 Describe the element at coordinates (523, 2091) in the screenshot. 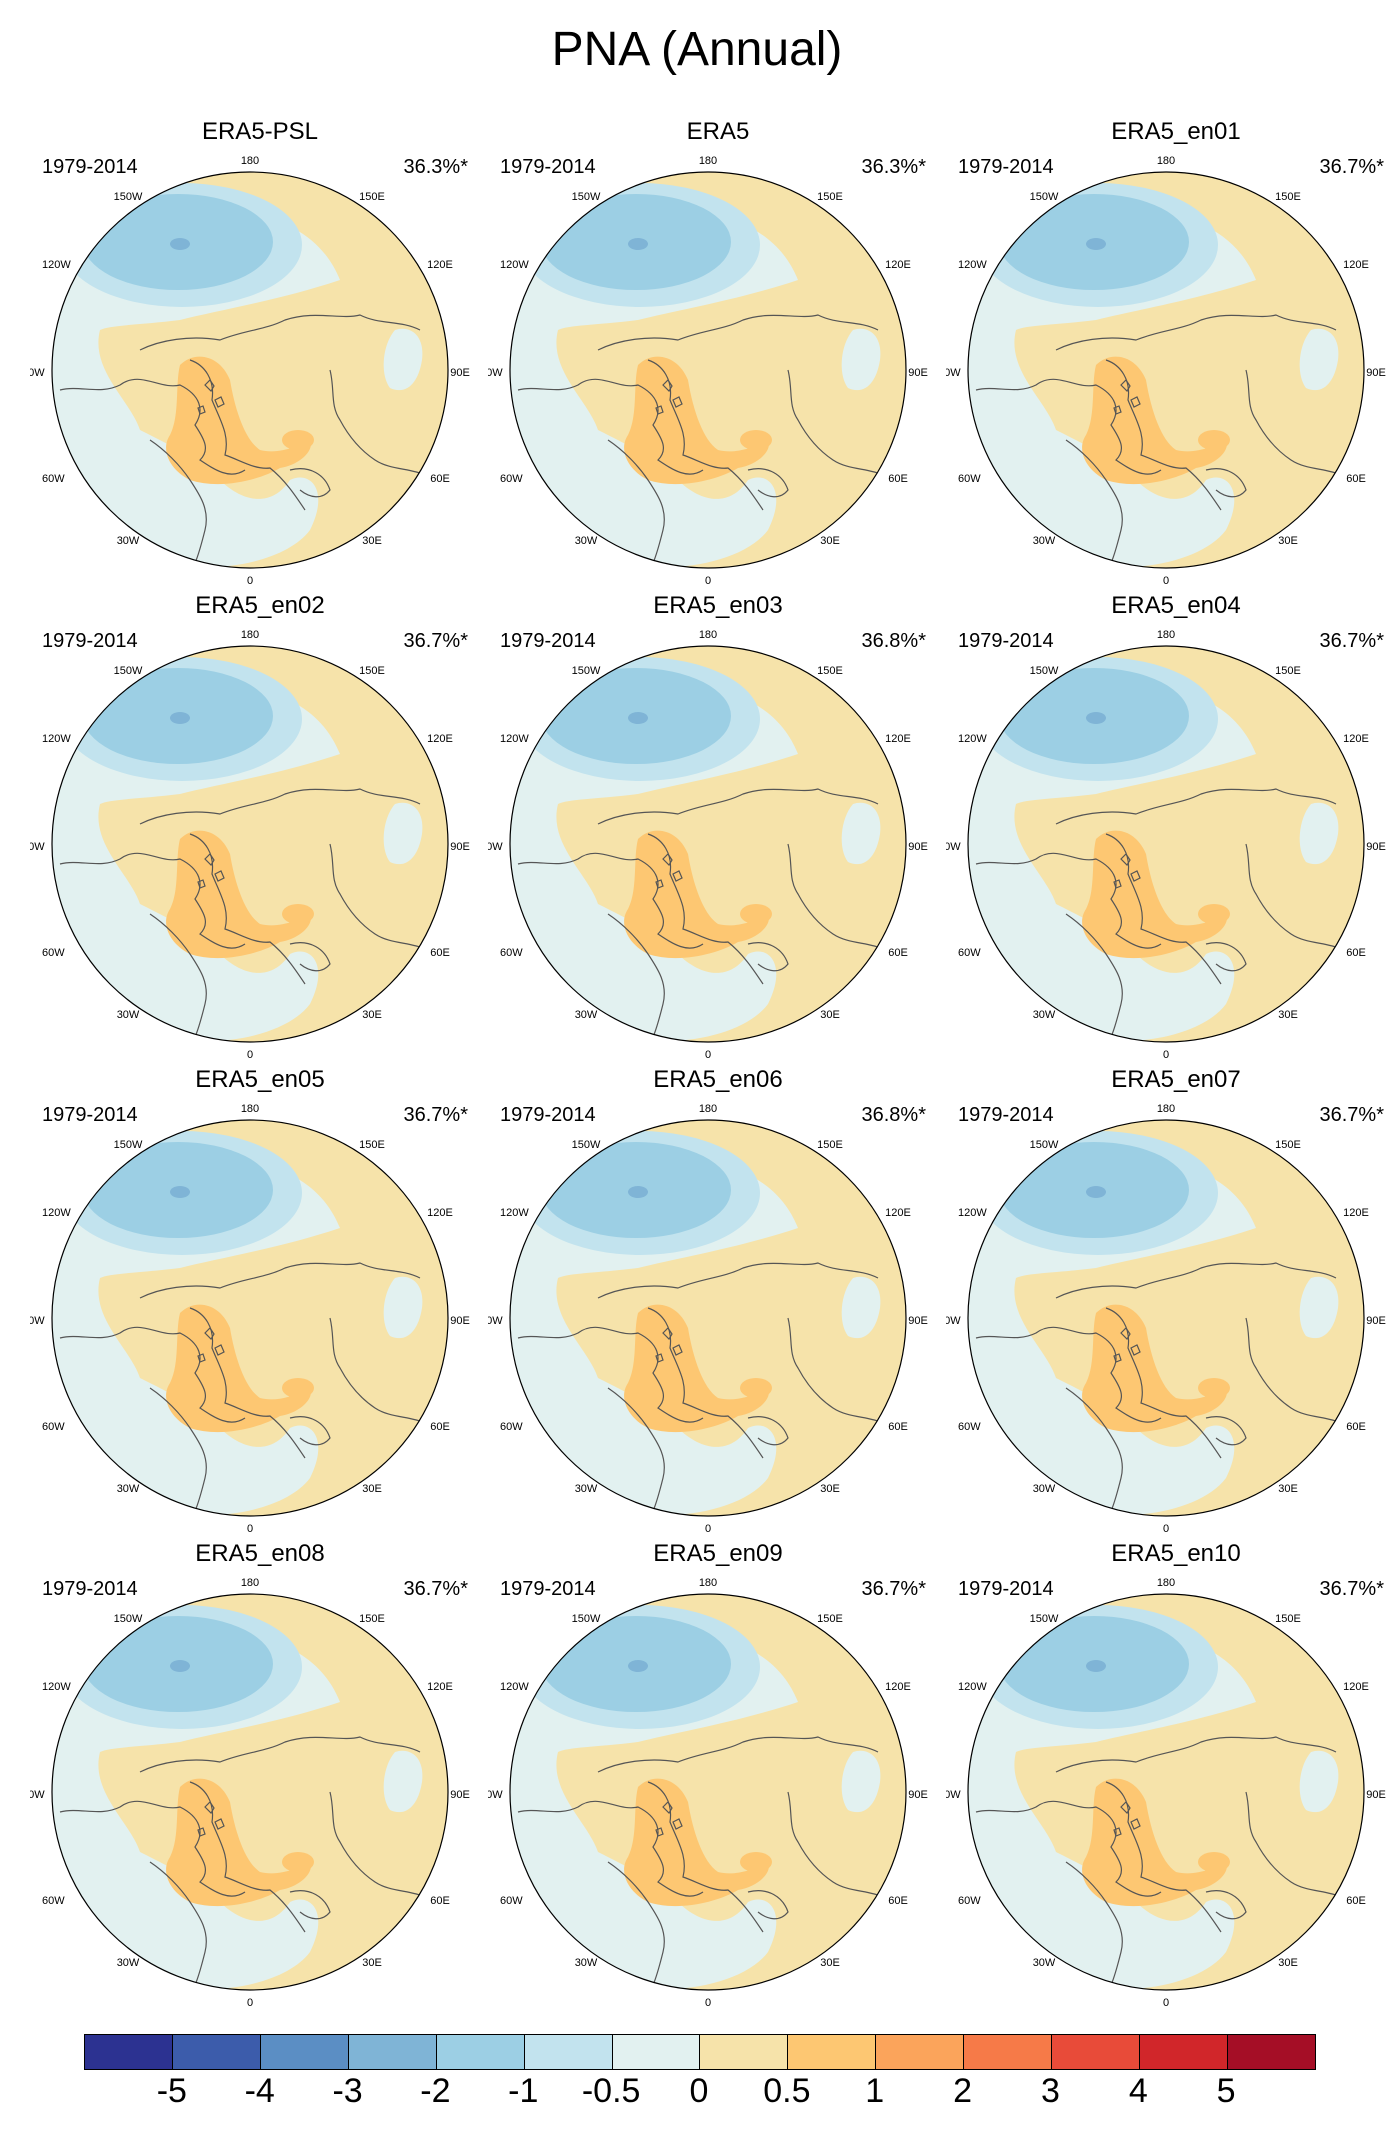

I see `colorbar-tick-label: -1` at that location.